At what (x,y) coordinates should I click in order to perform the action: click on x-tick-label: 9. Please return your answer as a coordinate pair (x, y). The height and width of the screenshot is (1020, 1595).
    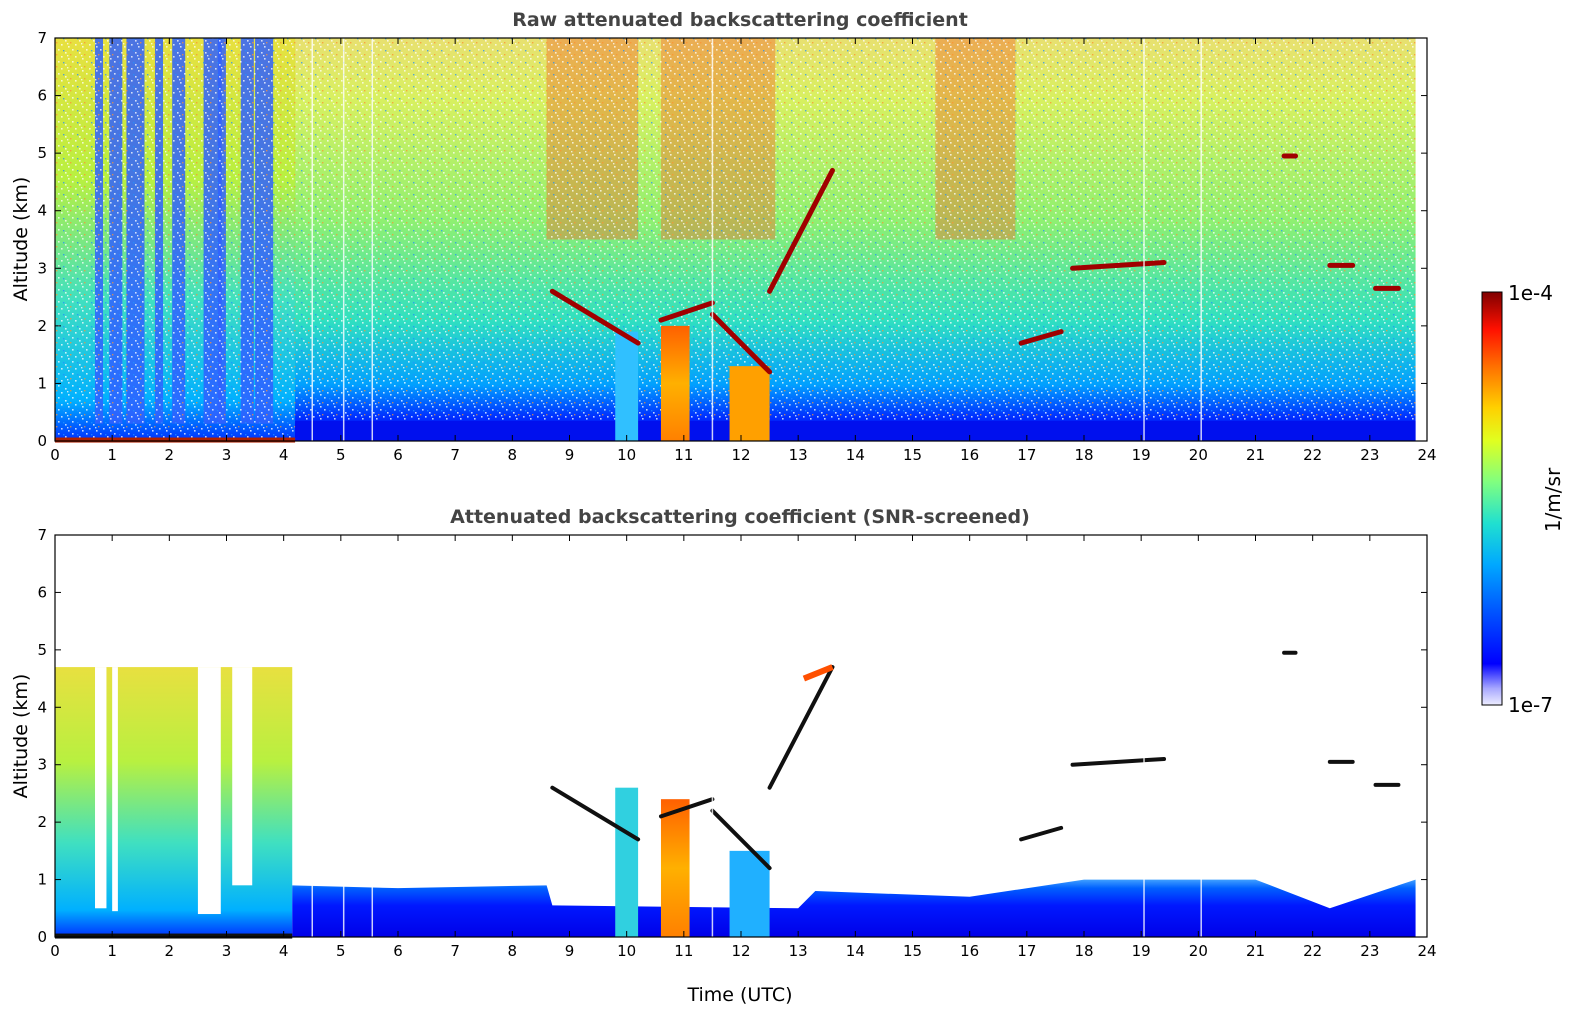
    Looking at the image, I should click on (570, 951).